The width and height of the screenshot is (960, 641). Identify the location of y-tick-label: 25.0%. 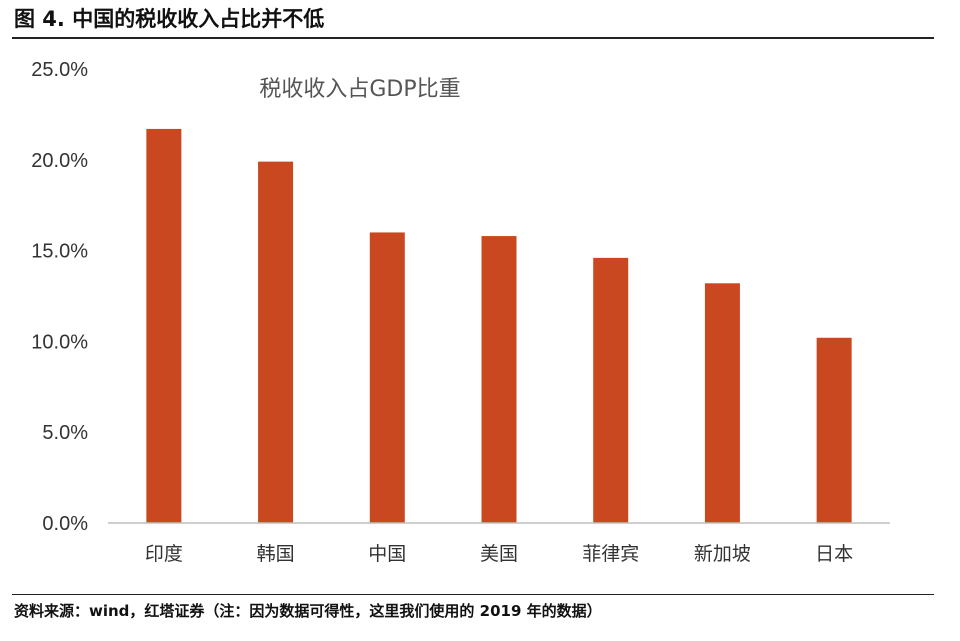
(59, 70).